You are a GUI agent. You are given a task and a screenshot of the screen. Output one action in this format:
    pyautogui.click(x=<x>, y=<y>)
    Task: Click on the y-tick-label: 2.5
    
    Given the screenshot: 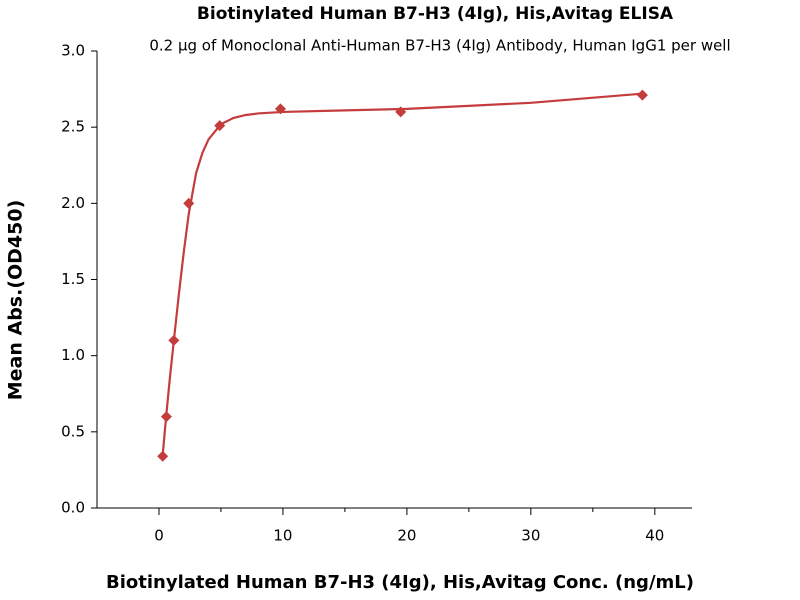 What is the action you would take?
    pyautogui.click(x=73, y=127)
    